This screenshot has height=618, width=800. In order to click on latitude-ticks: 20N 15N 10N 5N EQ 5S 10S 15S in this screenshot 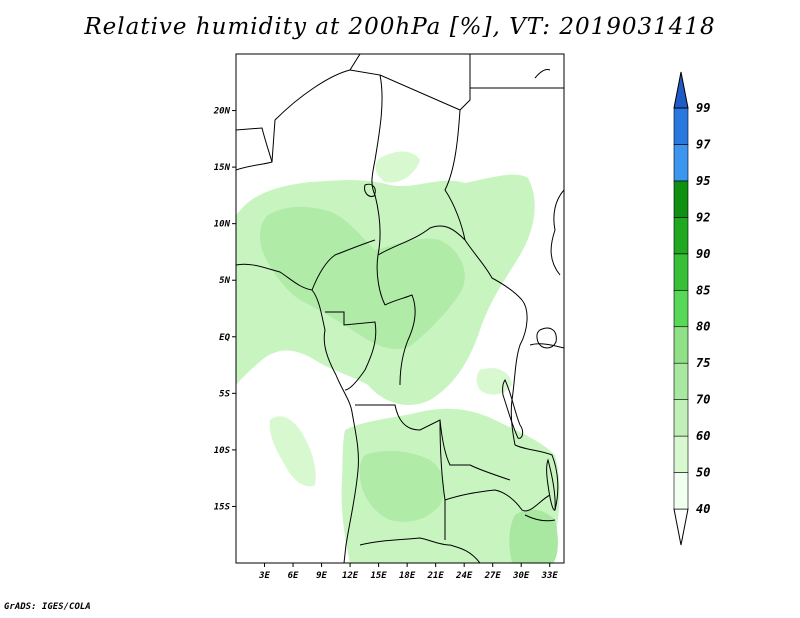, I will do `click(224, 309)`.